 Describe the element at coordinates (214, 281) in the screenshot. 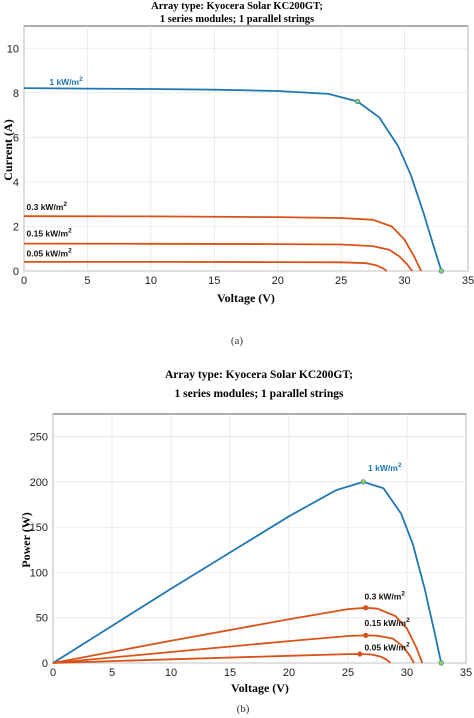

I see `chart-a-x-tick-label: 15` at that location.